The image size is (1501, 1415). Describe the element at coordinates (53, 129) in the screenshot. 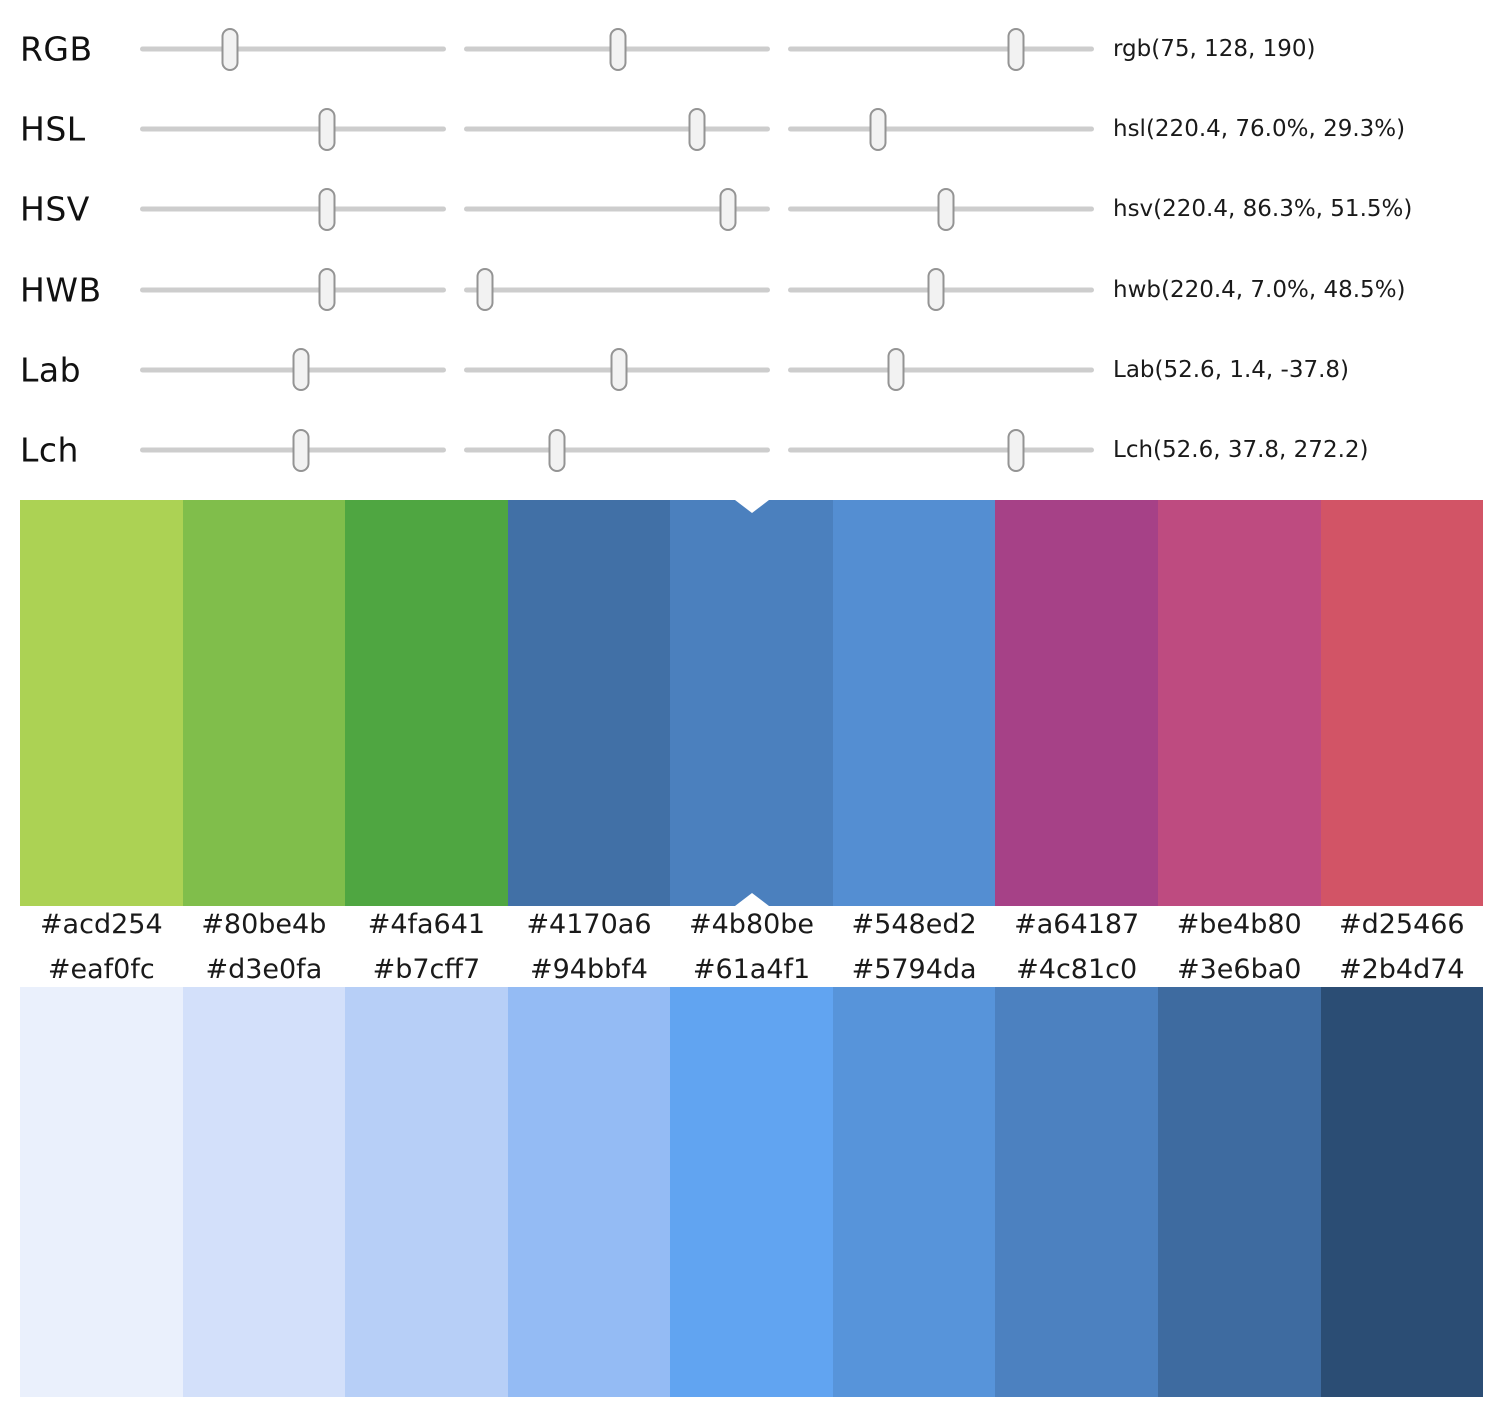

I see `hsl-row-label: HSL` at that location.